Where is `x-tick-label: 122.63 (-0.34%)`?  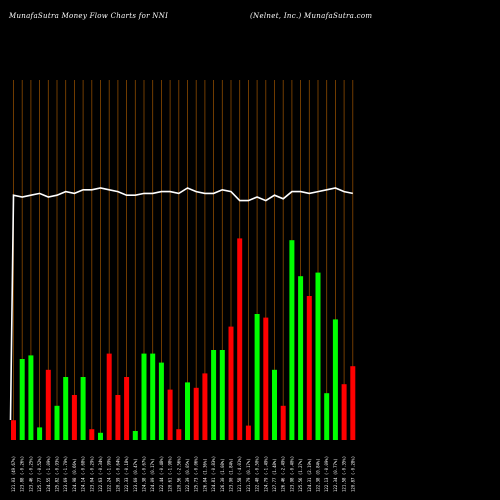 x-tick-label: 122.63 (-0.34%) is located at coordinates (100, 474).